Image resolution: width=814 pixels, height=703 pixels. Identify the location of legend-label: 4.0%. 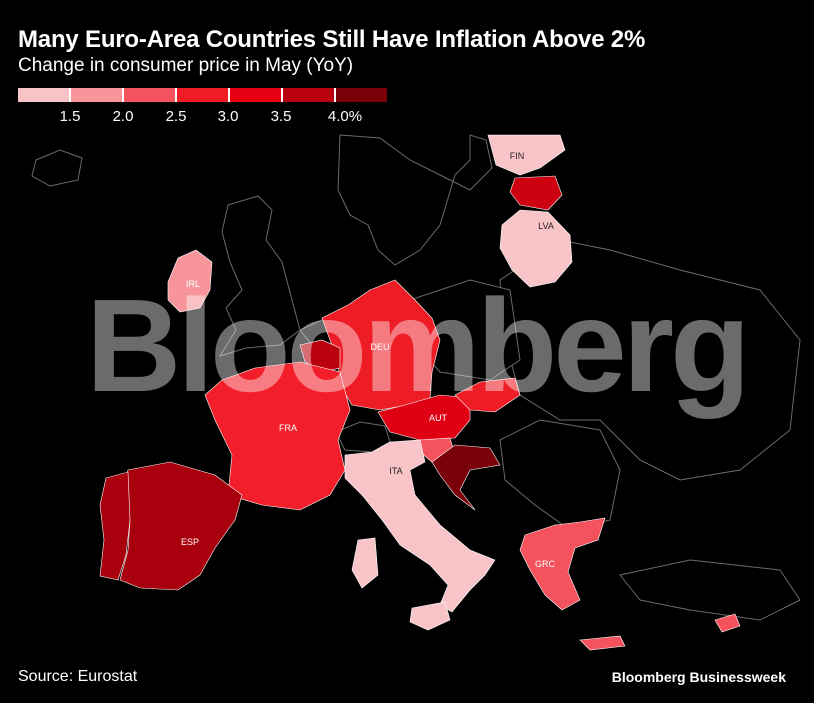
(345, 116).